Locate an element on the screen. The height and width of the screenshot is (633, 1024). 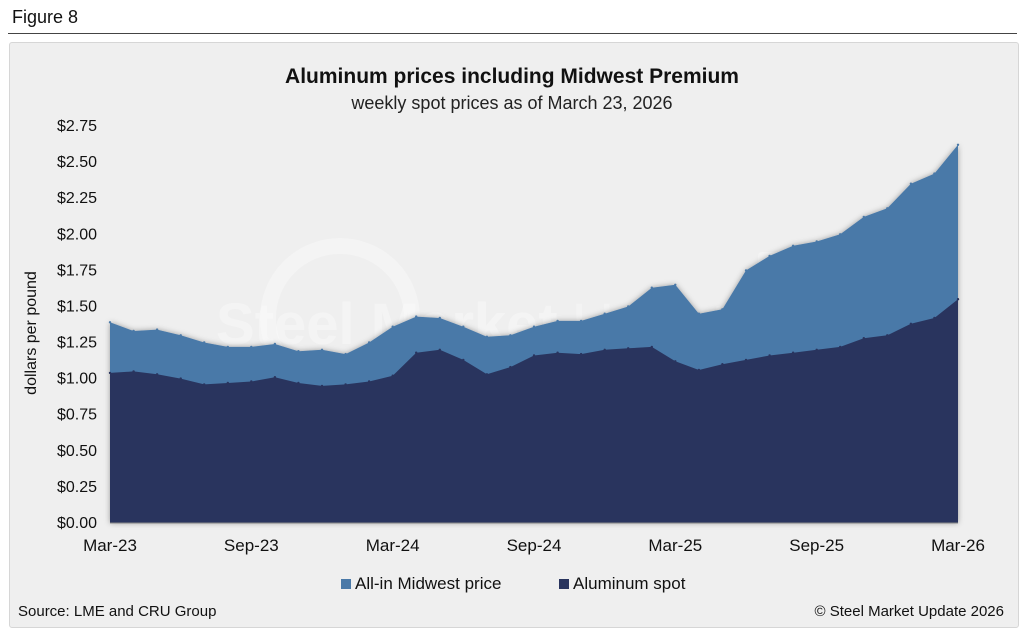
figure-header: Figure 8 is located at coordinates (512, 18).